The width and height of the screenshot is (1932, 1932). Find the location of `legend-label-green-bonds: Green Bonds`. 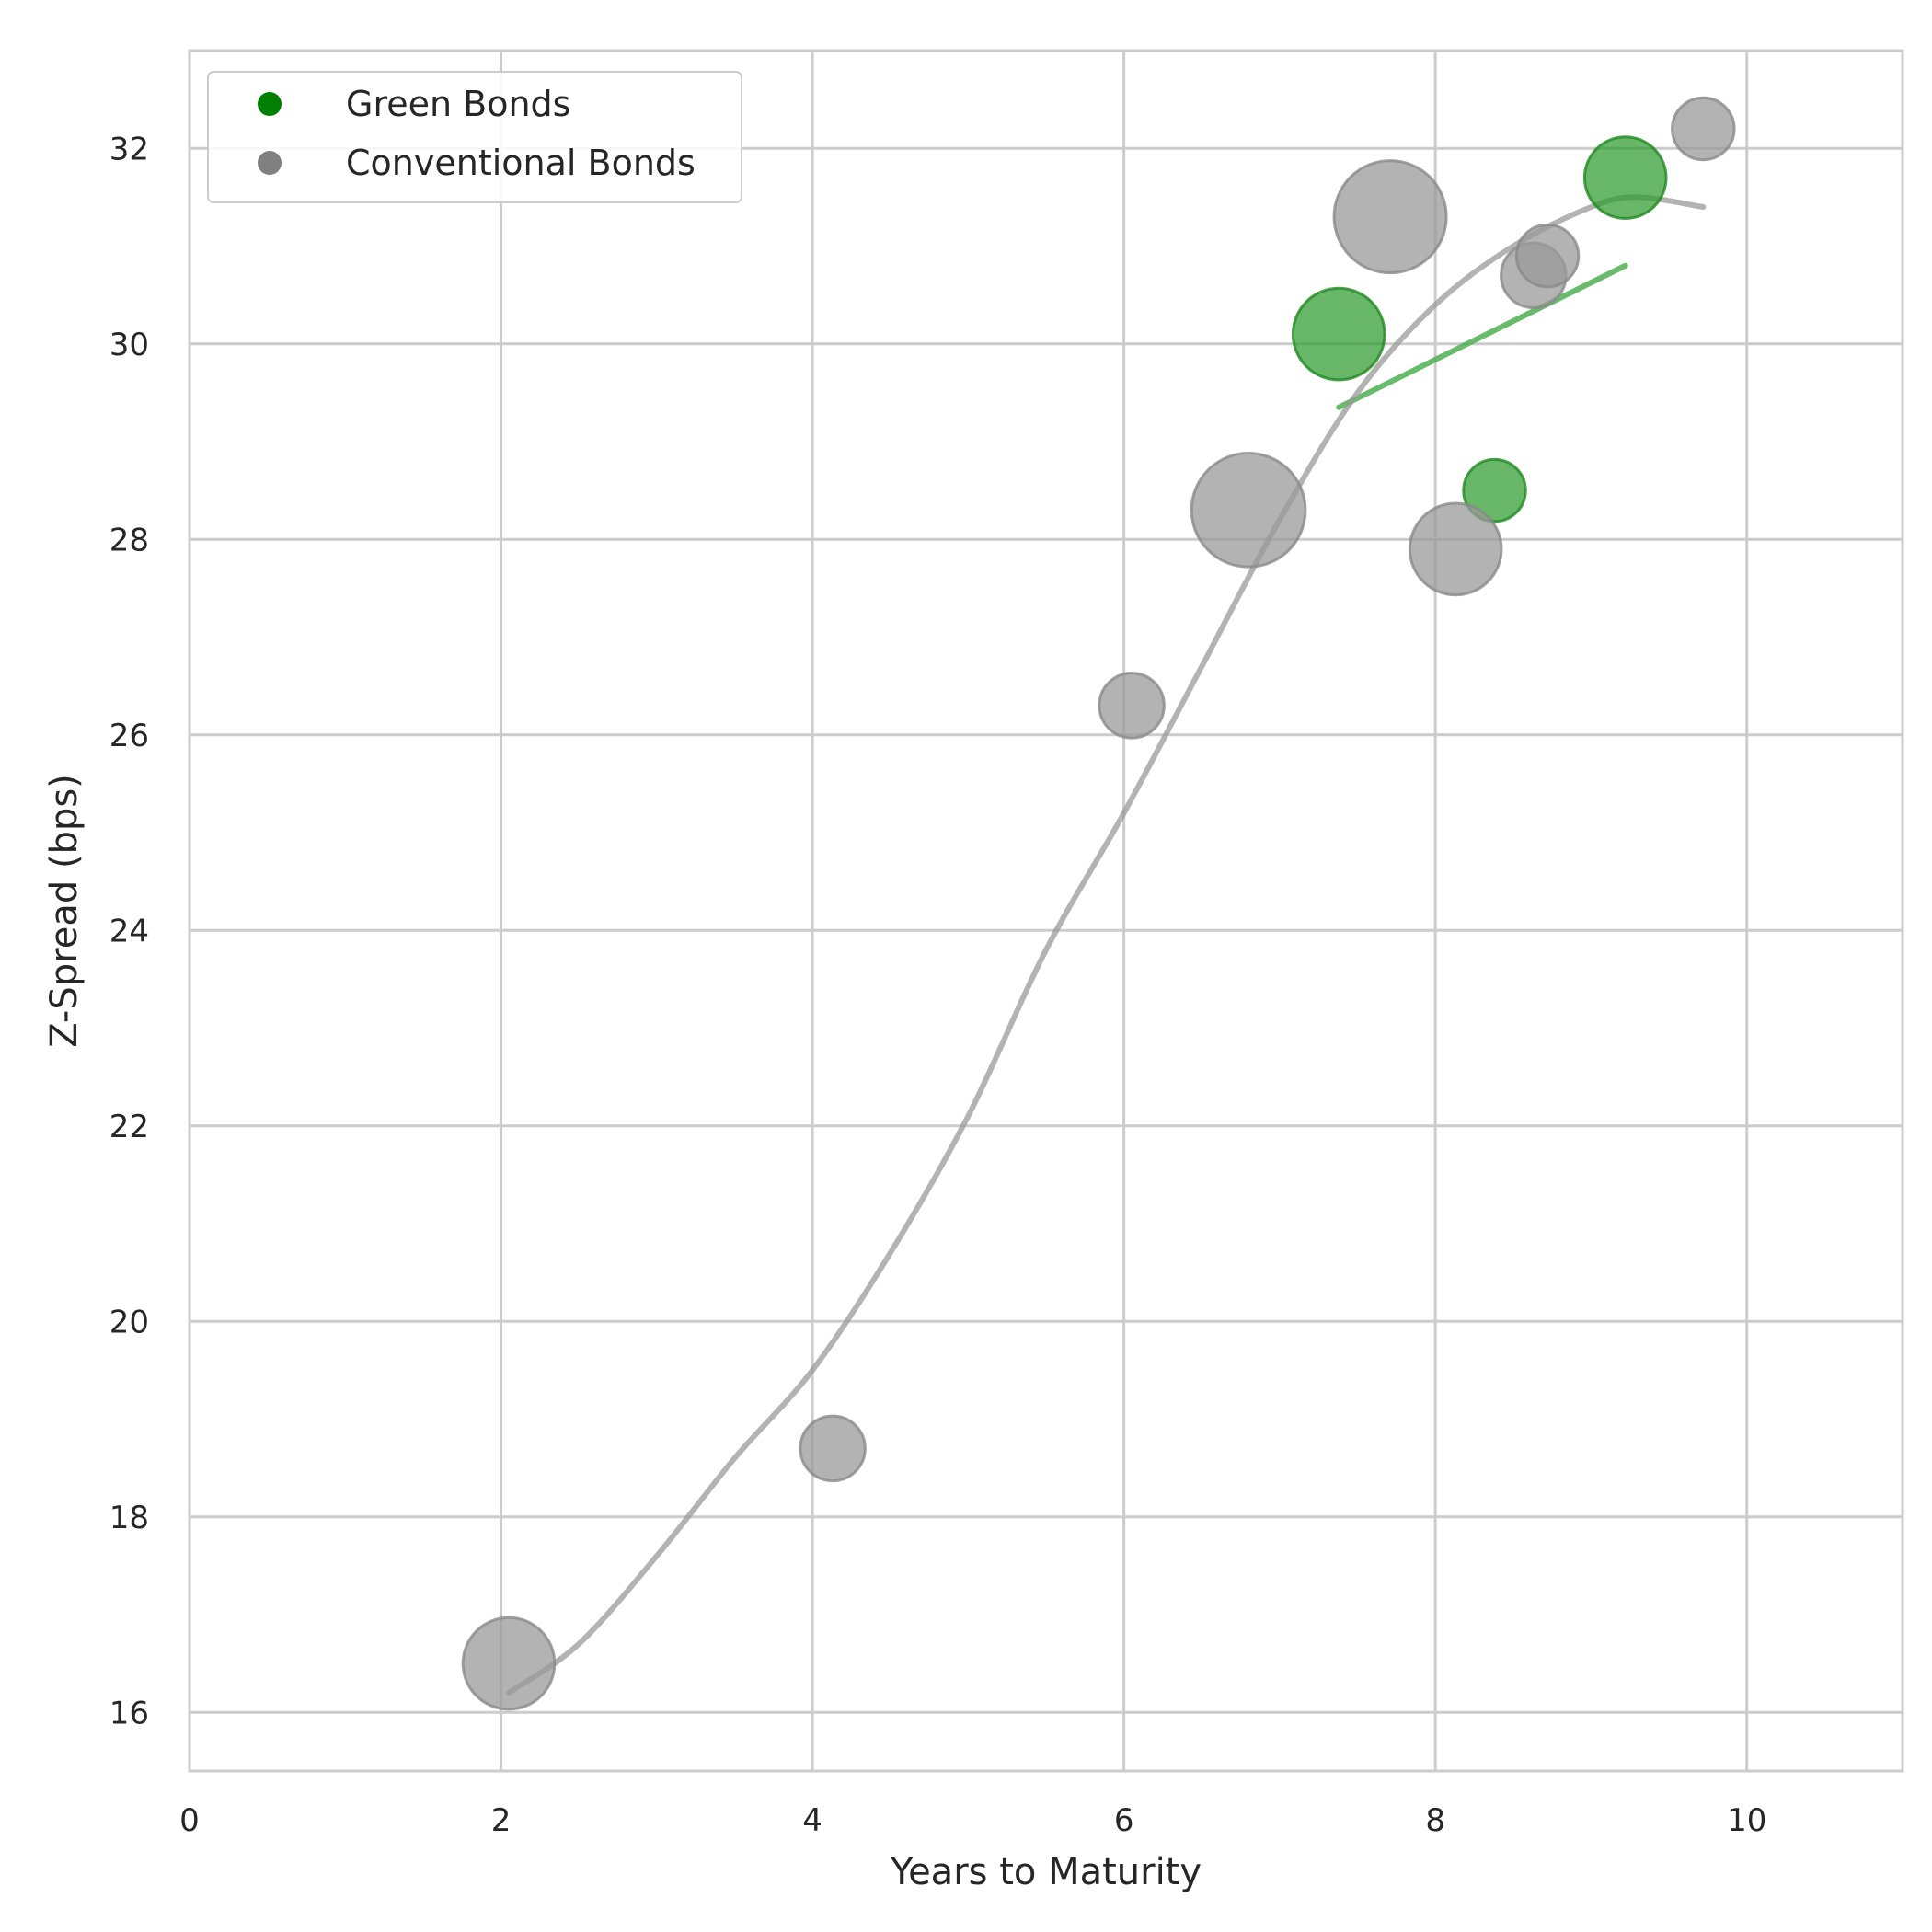

legend-label-green-bonds: Green Bonds is located at coordinates (458, 104).